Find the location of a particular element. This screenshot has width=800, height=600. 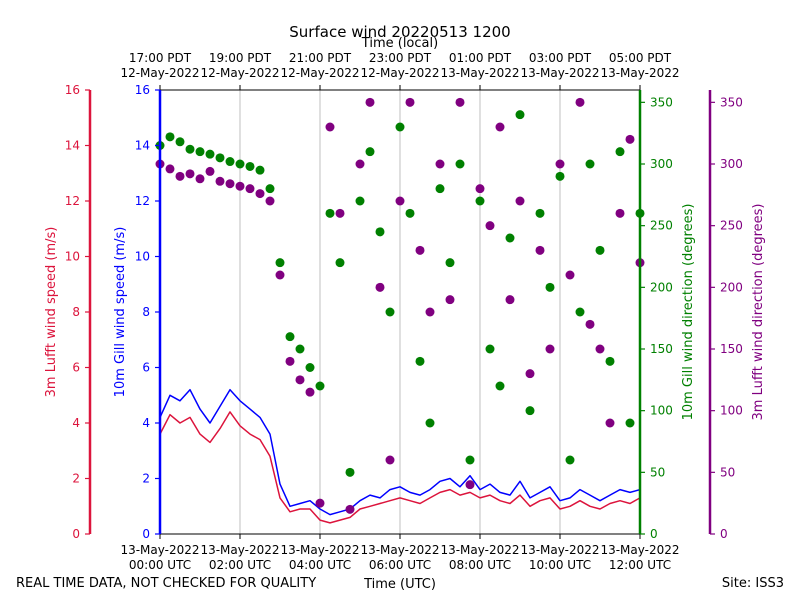

lufft-speed-tick-label: 8 is located at coordinates (76, 312).